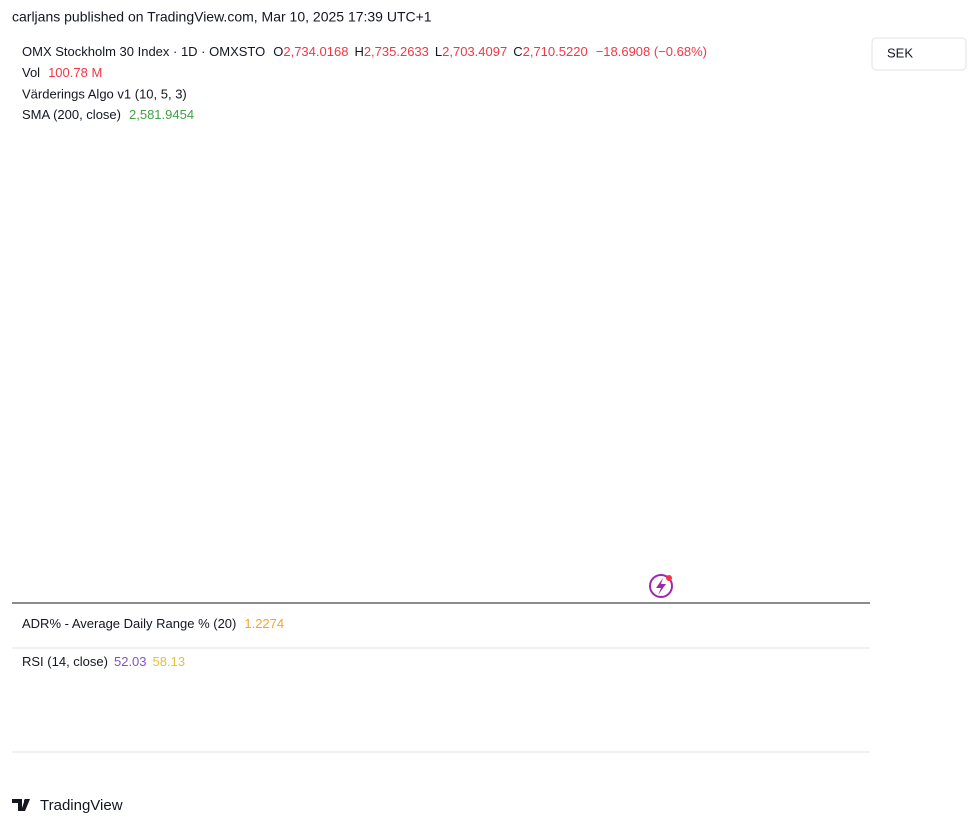 This screenshot has width=980, height=827. What do you see at coordinates (31, 72) in the screenshot?
I see `indicator-name: Vol` at bounding box center [31, 72].